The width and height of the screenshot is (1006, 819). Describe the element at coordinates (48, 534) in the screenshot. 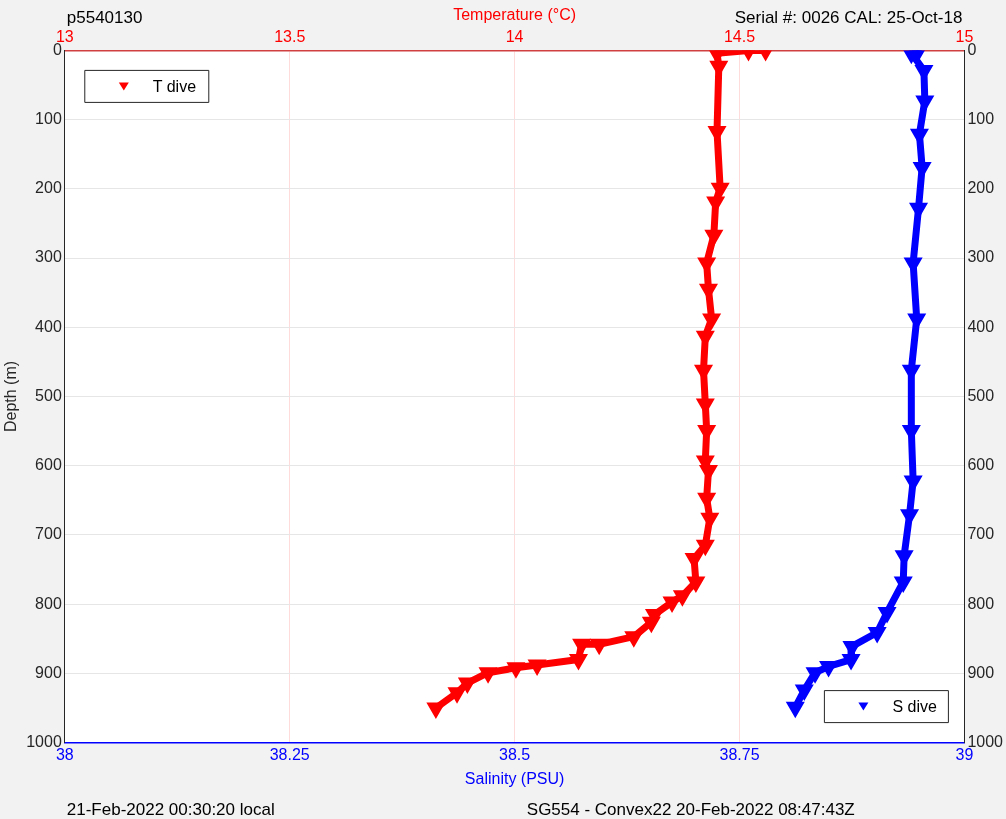

I see `y-tick-label: 700` at that location.